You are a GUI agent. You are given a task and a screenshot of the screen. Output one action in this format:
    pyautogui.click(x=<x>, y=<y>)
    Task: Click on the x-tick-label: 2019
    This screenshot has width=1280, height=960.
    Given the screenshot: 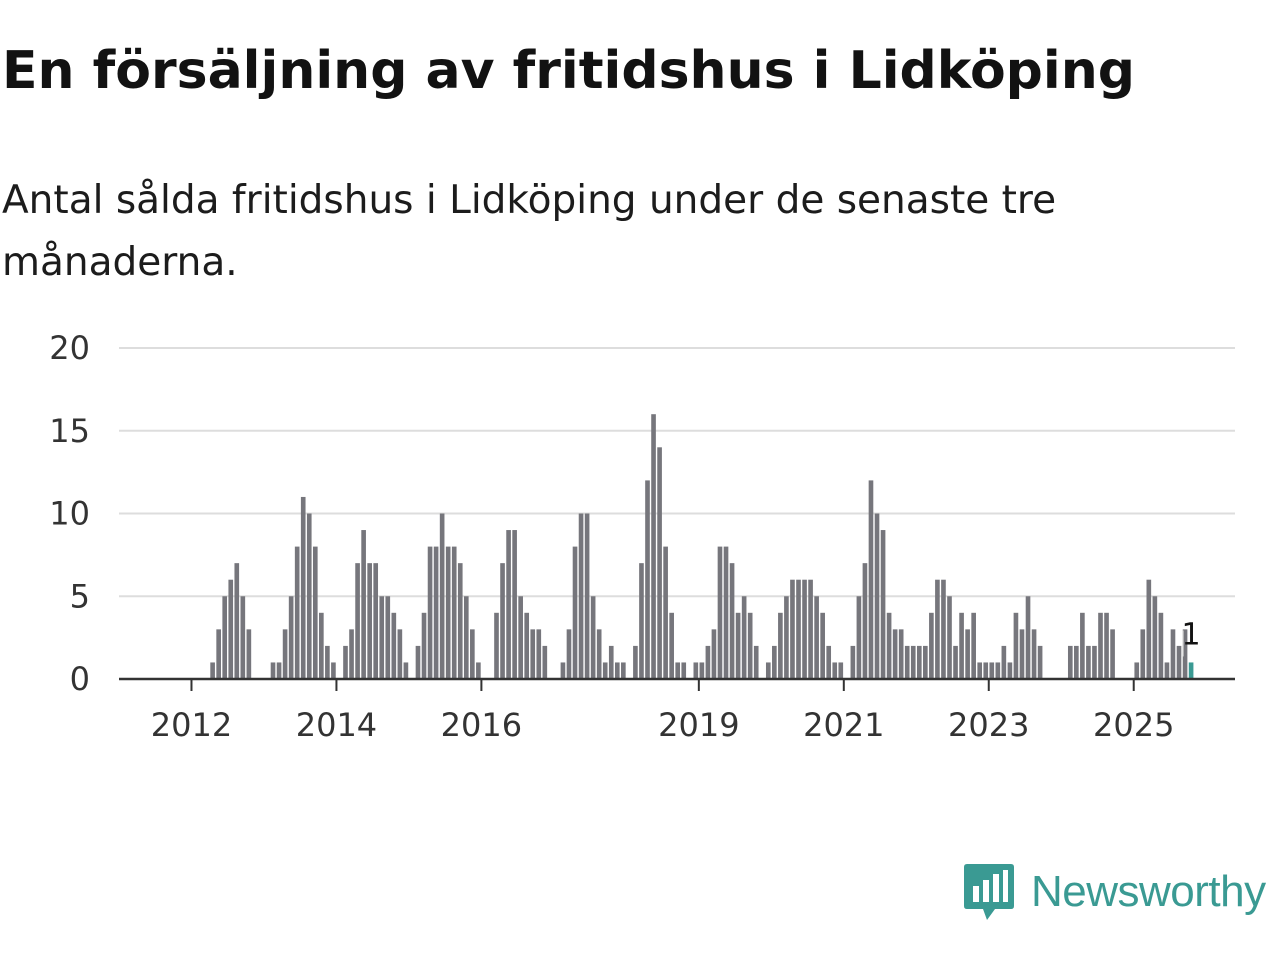 What is the action you would take?
    pyautogui.click(x=698, y=723)
    